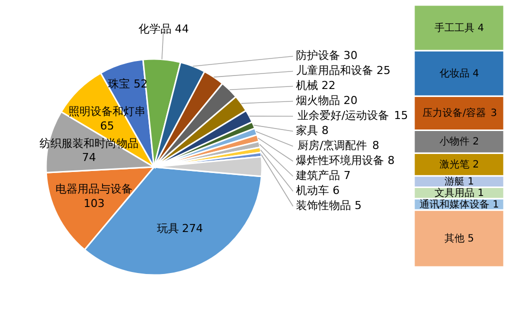 The height and width of the screenshot is (326, 518). What do you see at coordinates (312, 191) in the screenshot?
I see `slice-label: 机动车` at bounding box center [312, 191].